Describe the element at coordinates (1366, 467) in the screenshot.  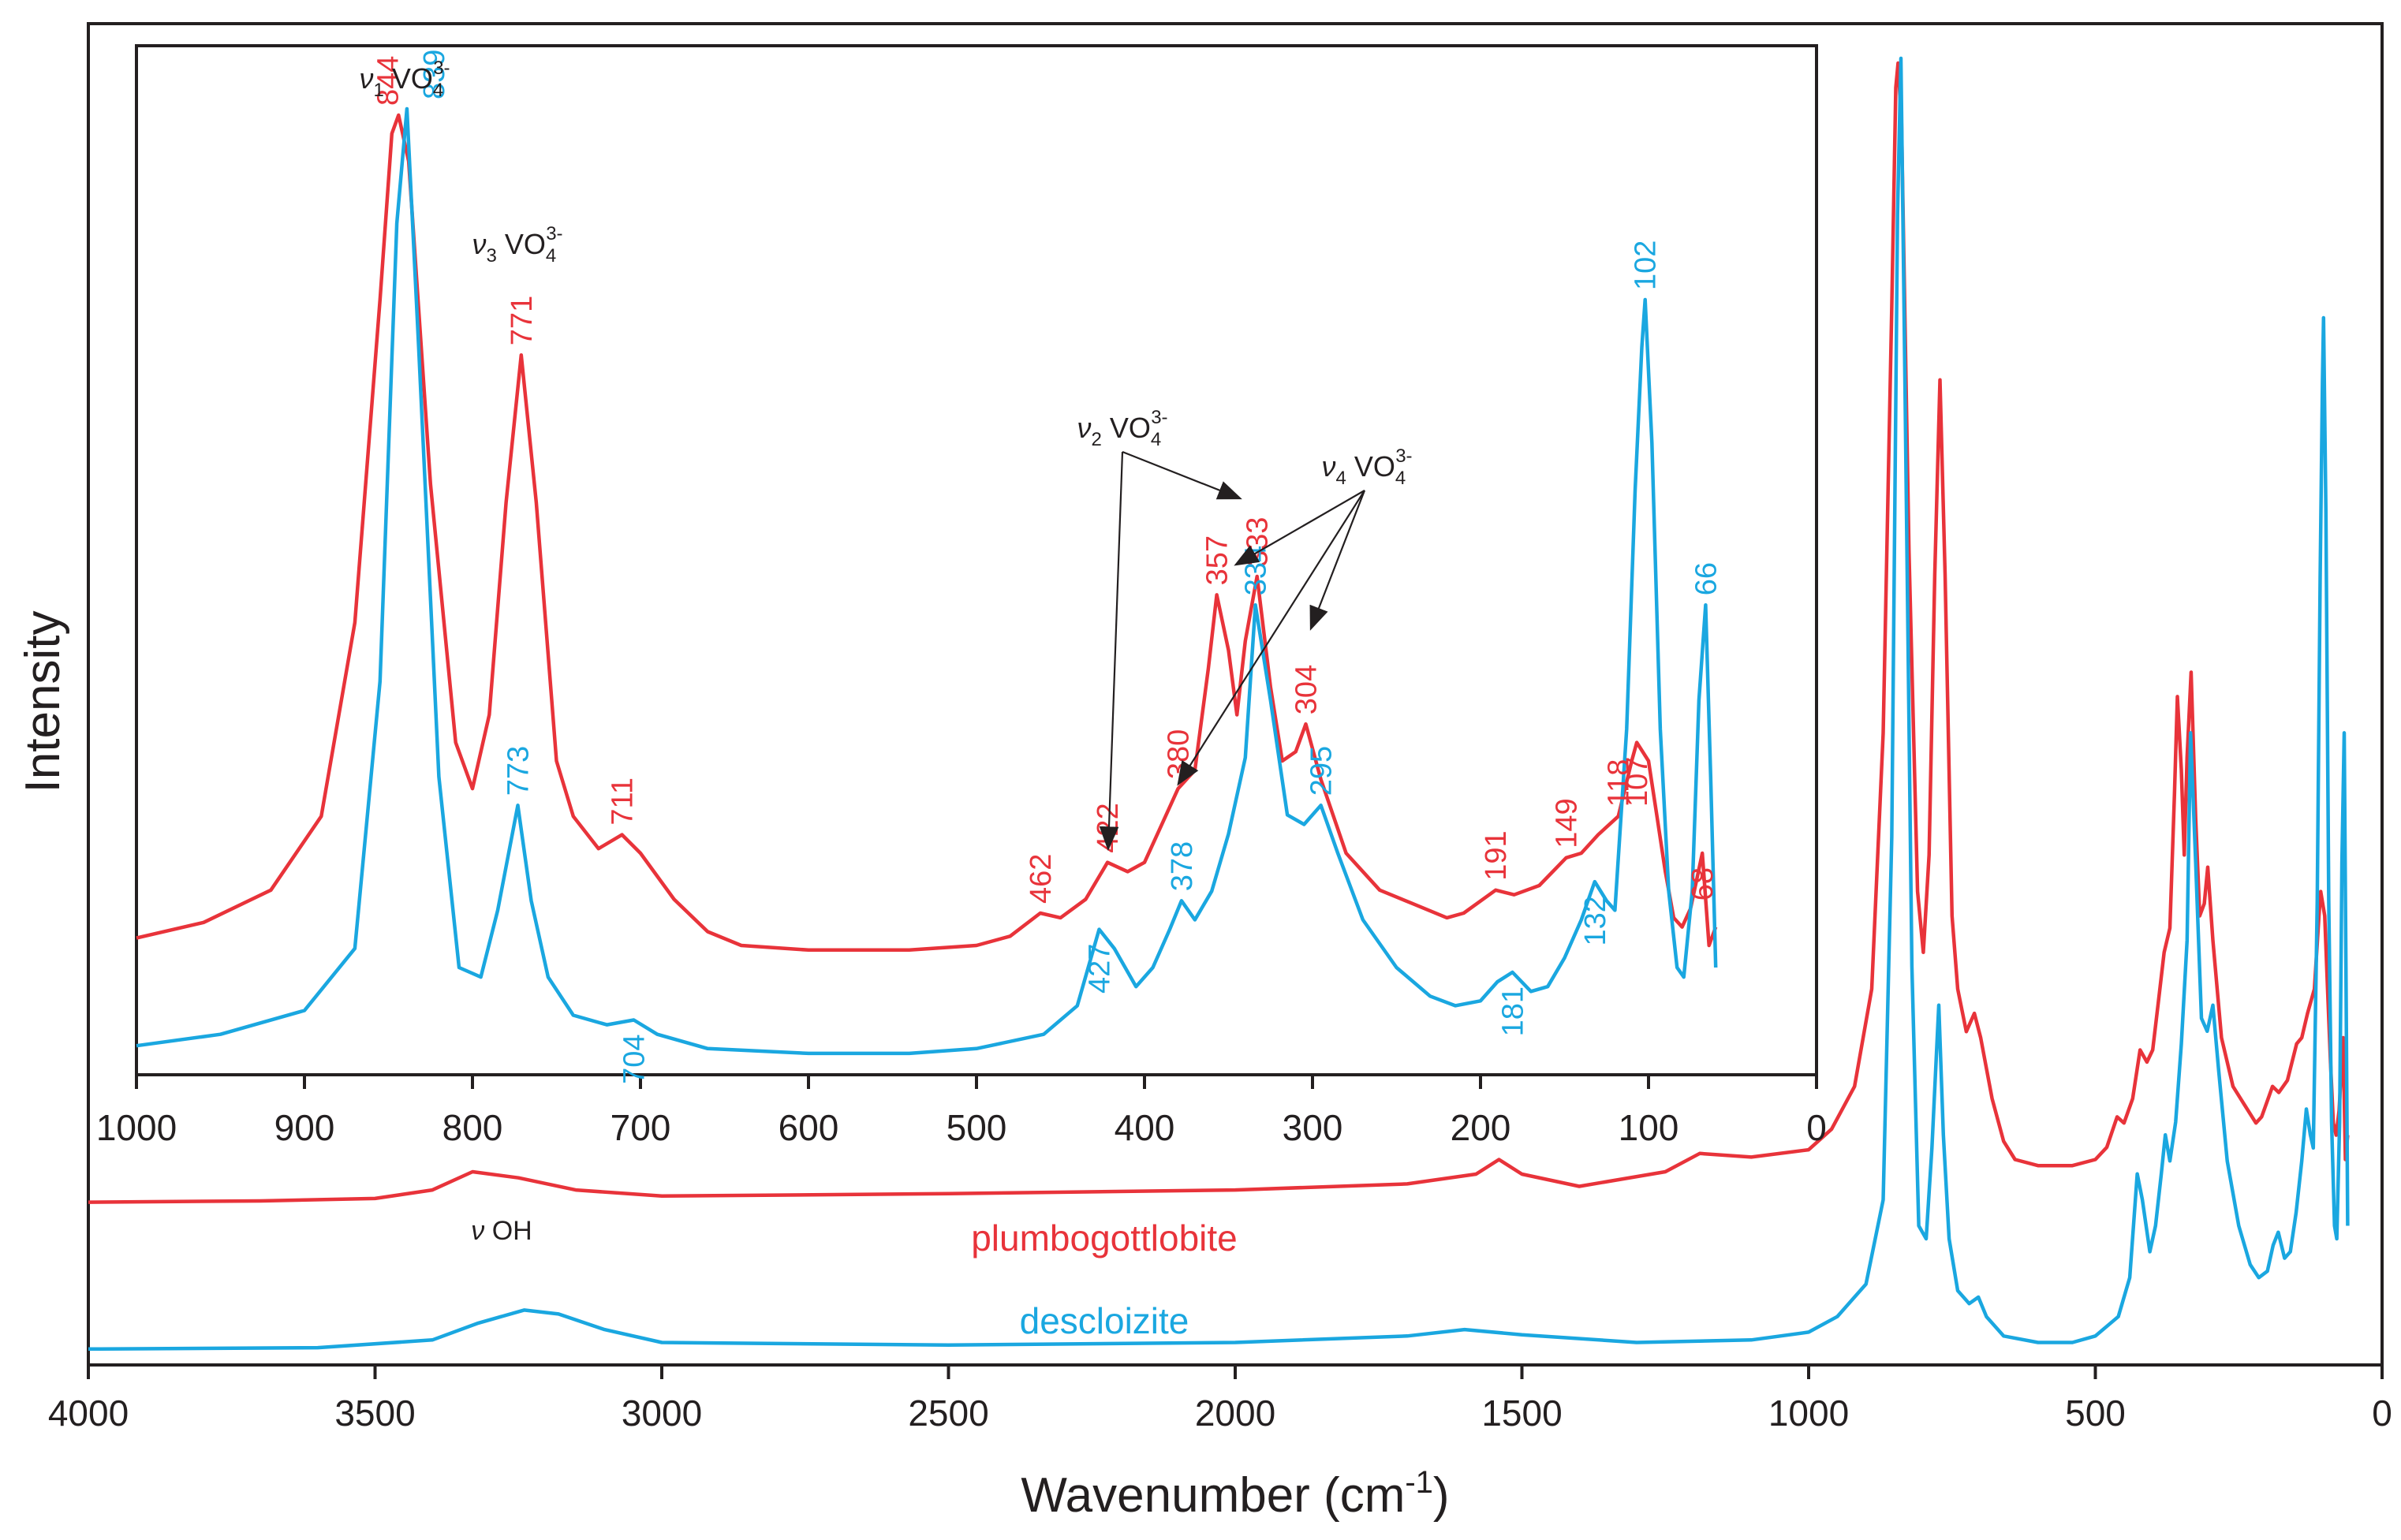
I see `mode-label-v4: ν4 VO43-` at that location.